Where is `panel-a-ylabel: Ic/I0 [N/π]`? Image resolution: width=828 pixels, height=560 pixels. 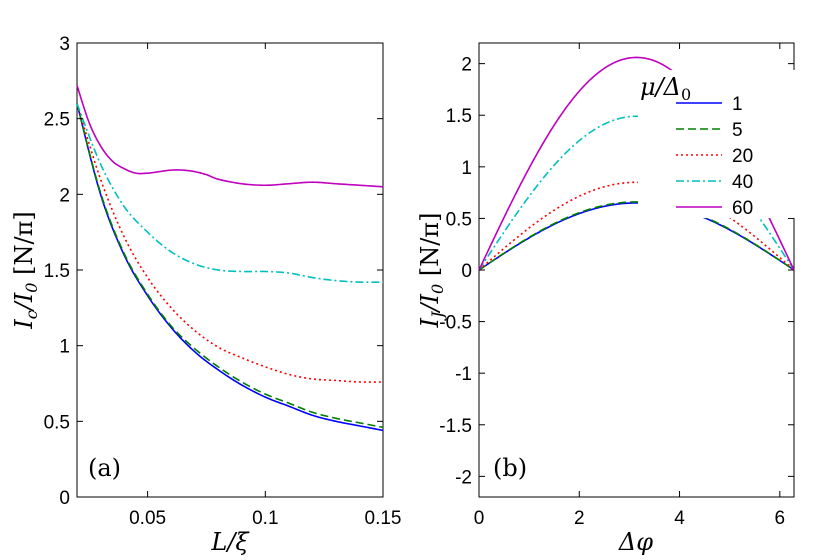 panel-a-ylabel: Ic/I0 [N/π] is located at coordinates (25, 270).